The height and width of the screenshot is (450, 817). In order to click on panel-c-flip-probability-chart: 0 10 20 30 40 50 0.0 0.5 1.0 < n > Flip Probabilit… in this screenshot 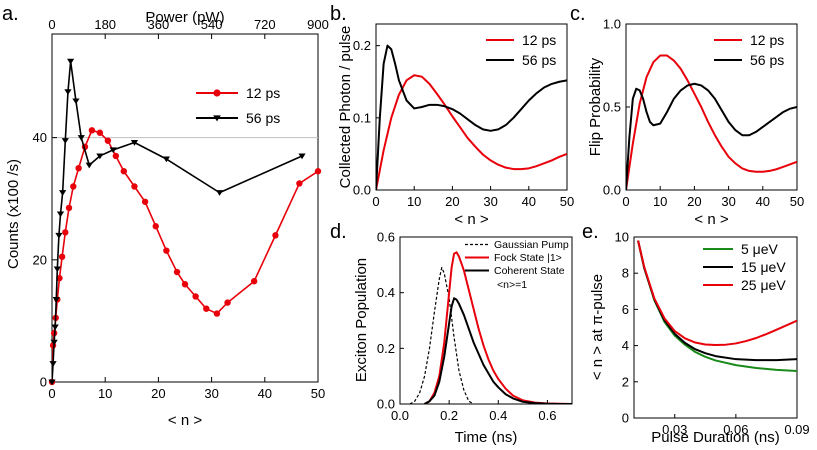, I will do `click(695, 123)`.